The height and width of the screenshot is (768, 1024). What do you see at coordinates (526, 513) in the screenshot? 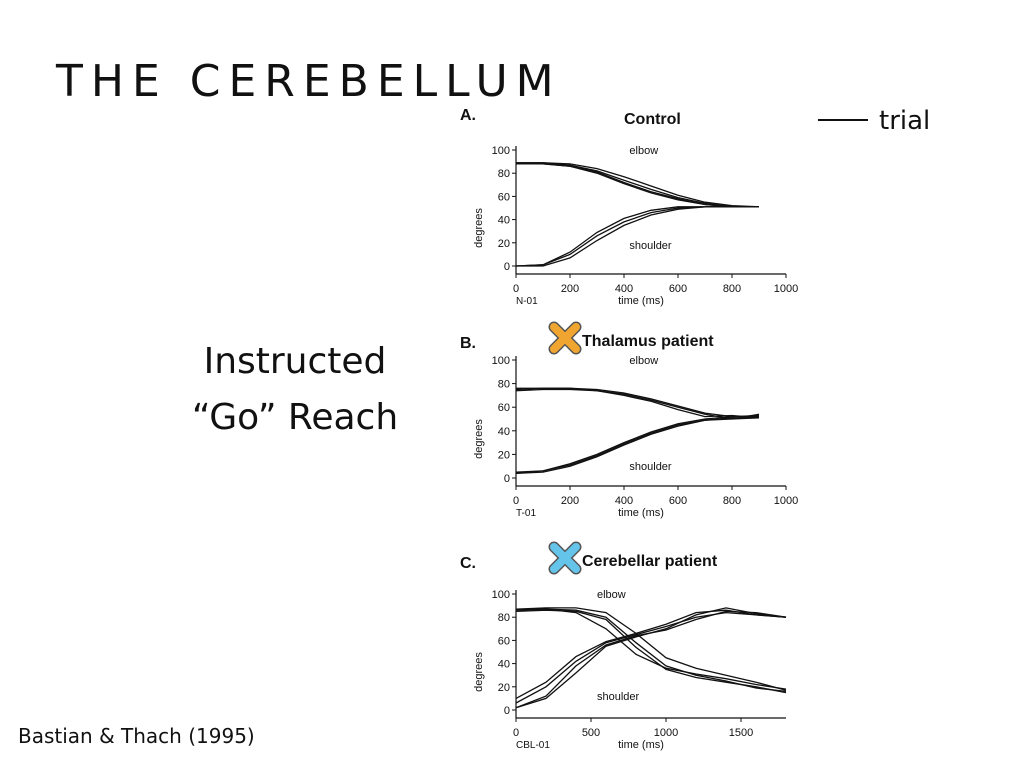
I see `subject-id-label: T-01` at bounding box center [526, 513].